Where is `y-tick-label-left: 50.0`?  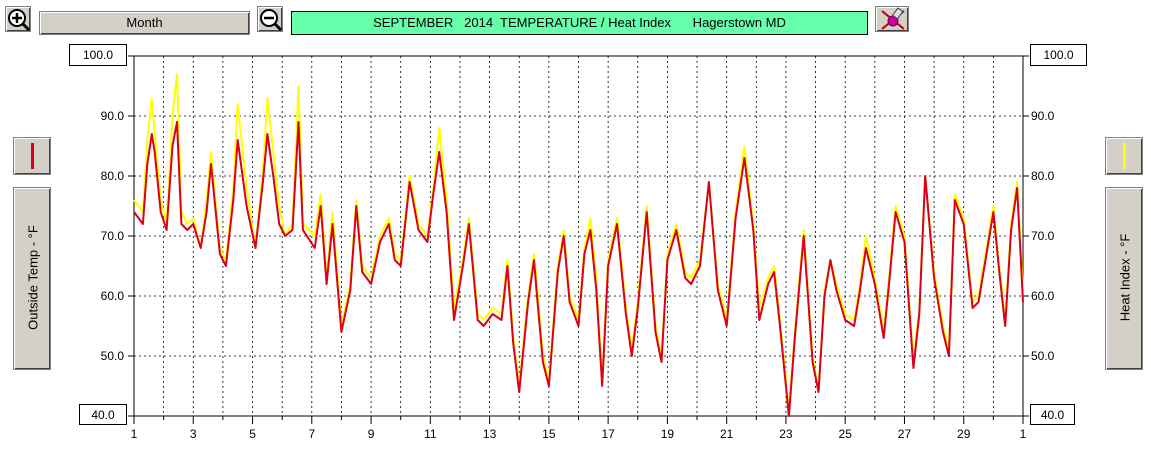
y-tick-label-left: 50.0 is located at coordinates (113, 356).